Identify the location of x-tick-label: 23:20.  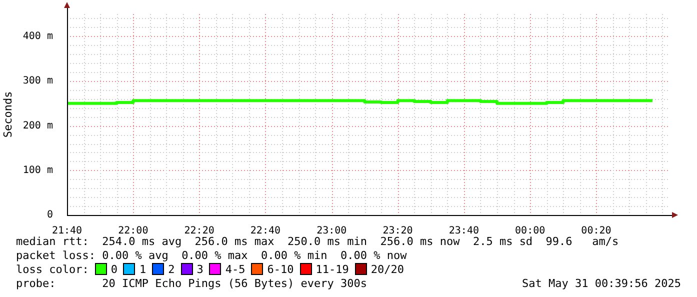
(397, 231).